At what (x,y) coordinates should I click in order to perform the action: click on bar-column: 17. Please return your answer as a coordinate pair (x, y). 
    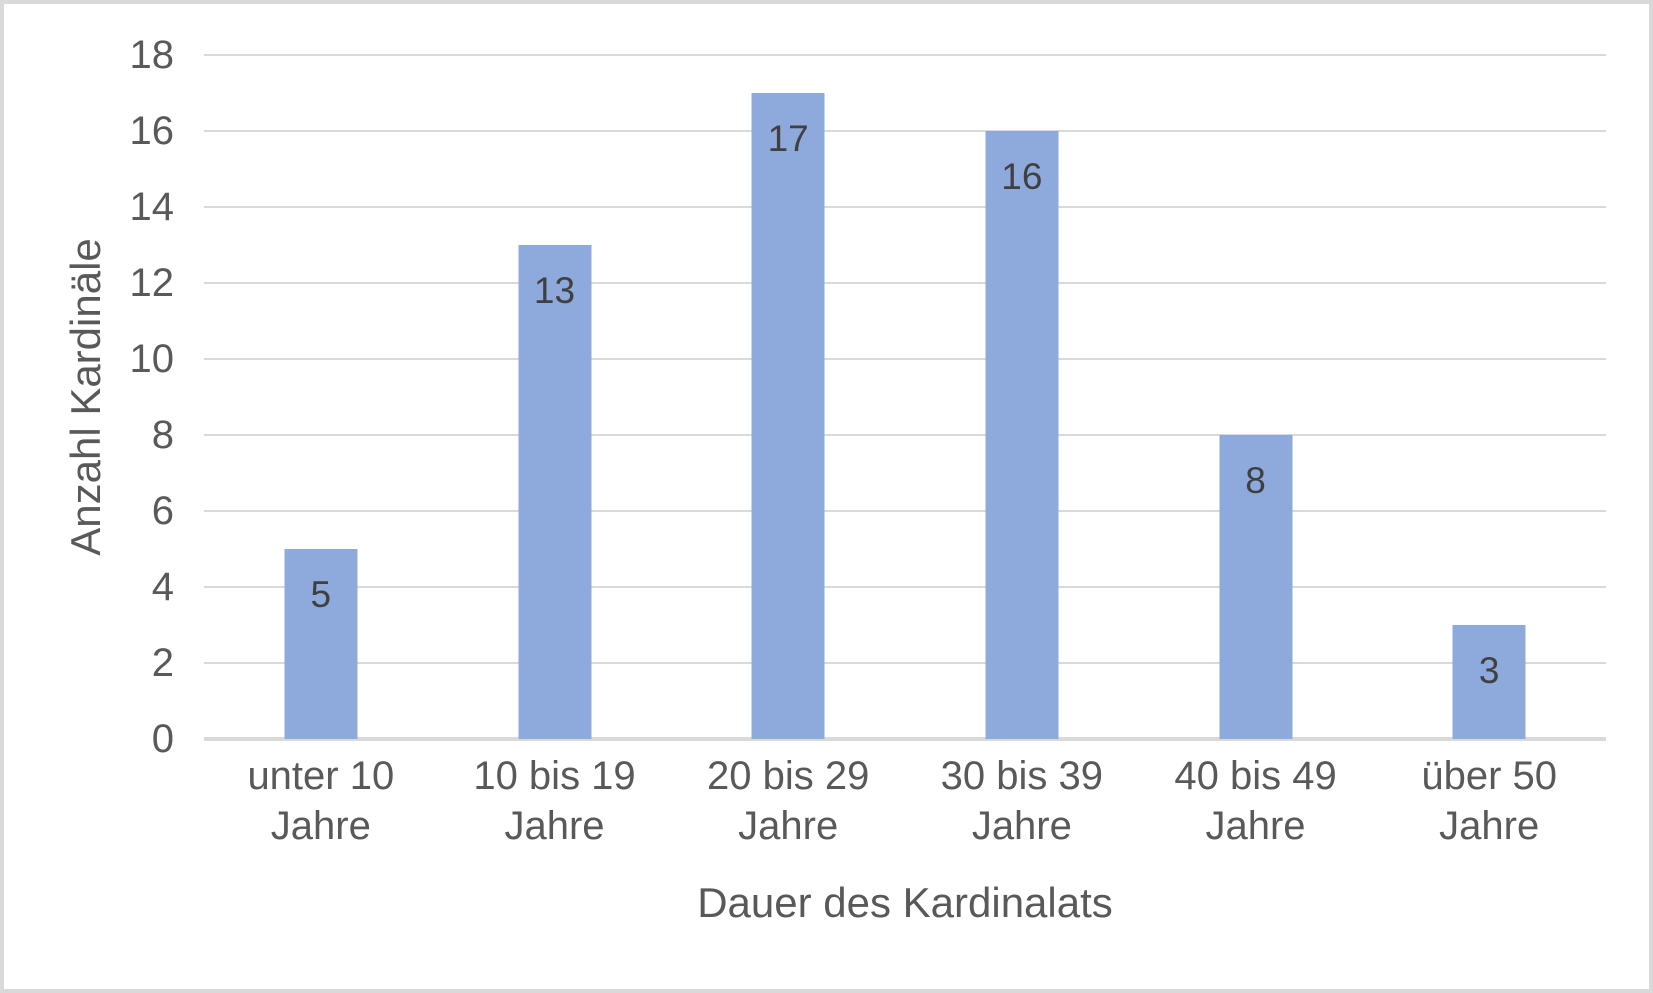
    Looking at the image, I should click on (788, 397).